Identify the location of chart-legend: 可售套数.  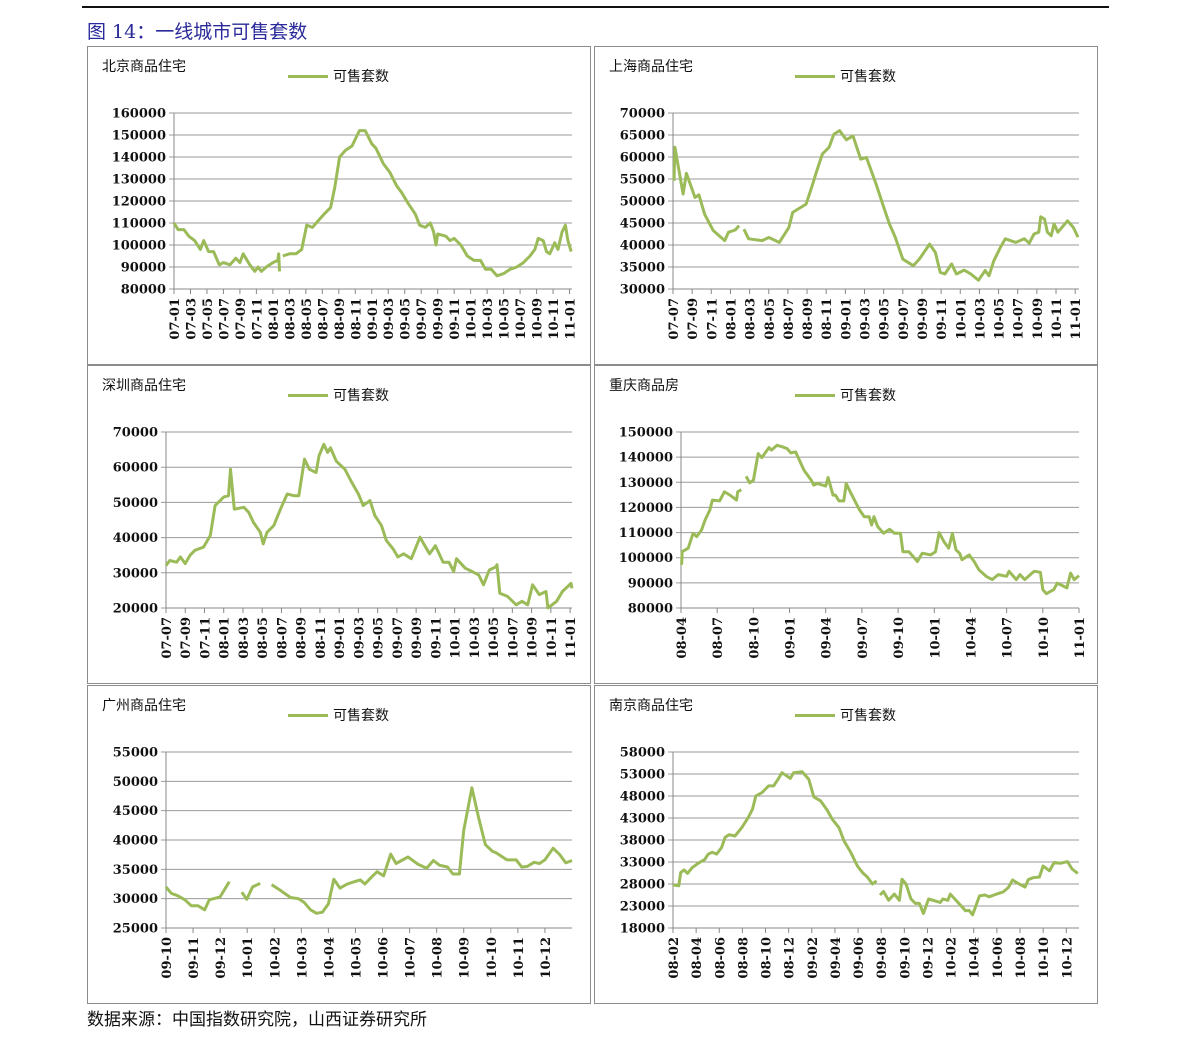
(338, 715).